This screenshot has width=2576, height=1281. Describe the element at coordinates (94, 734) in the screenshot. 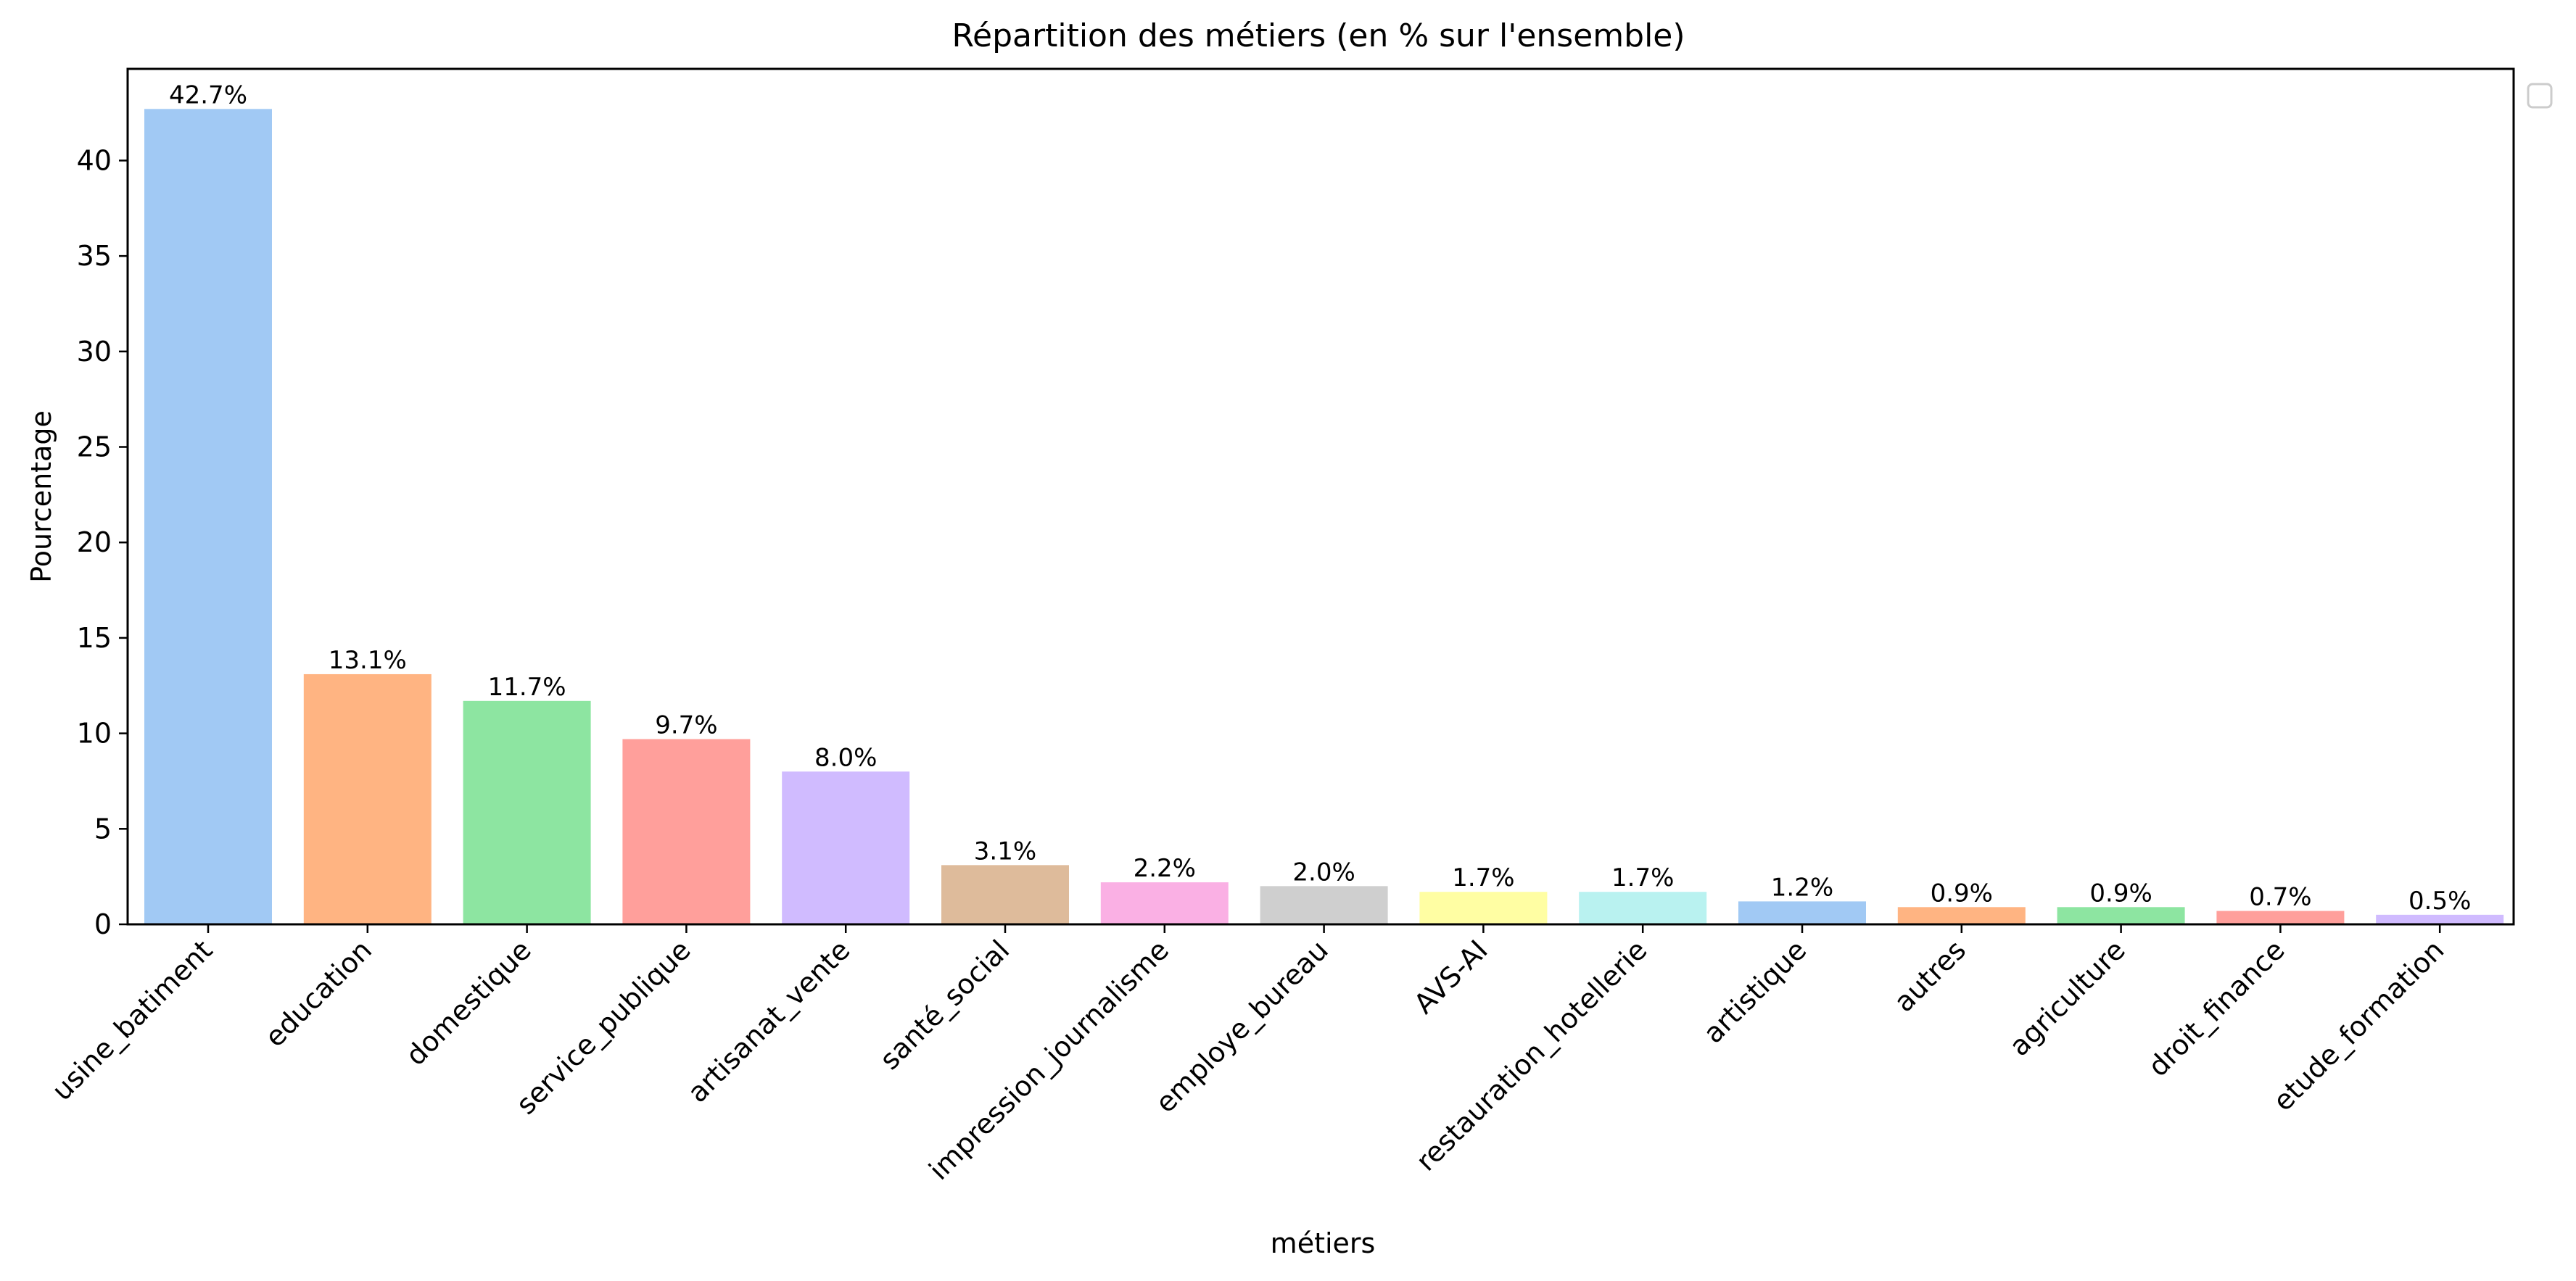

I see `y-tick-label: 10` at that location.